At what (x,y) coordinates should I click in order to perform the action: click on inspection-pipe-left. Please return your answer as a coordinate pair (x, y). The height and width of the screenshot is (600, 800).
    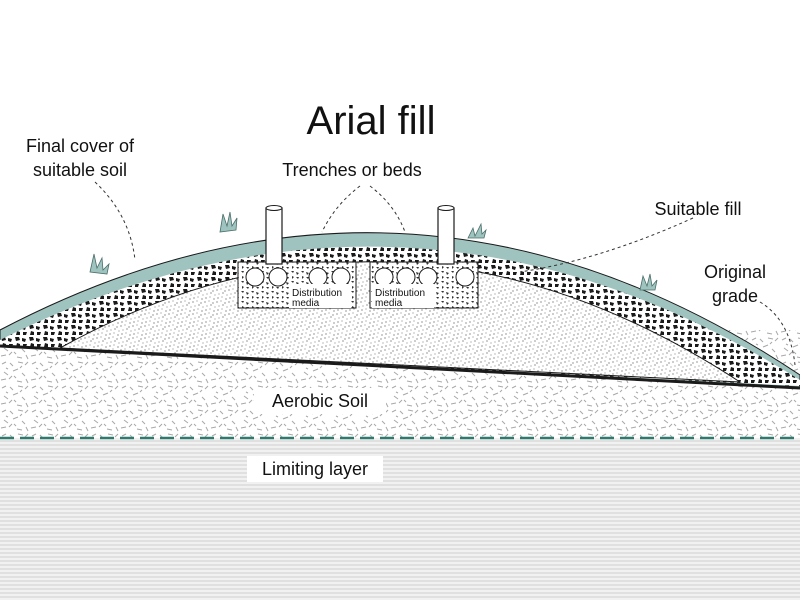
    Looking at the image, I should click on (274, 235).